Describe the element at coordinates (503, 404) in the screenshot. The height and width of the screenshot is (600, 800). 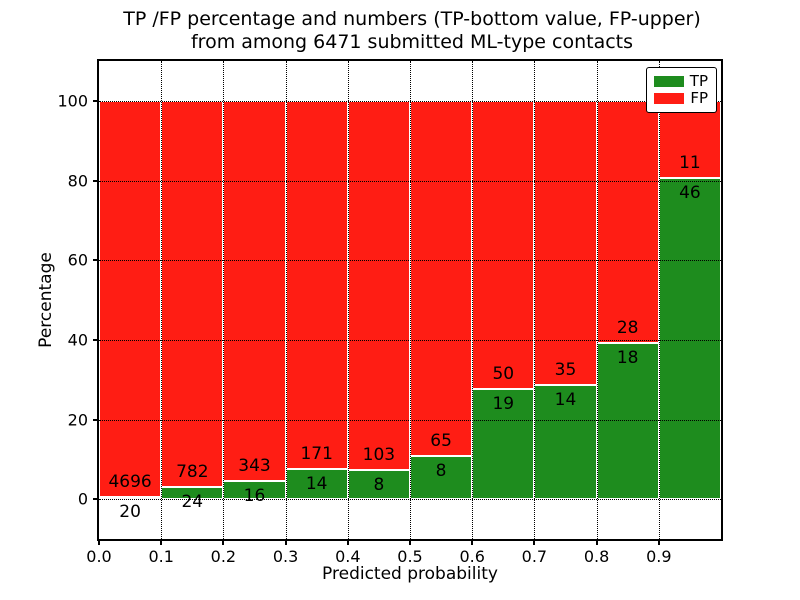
I see `tp-count-label: 19` at that location.